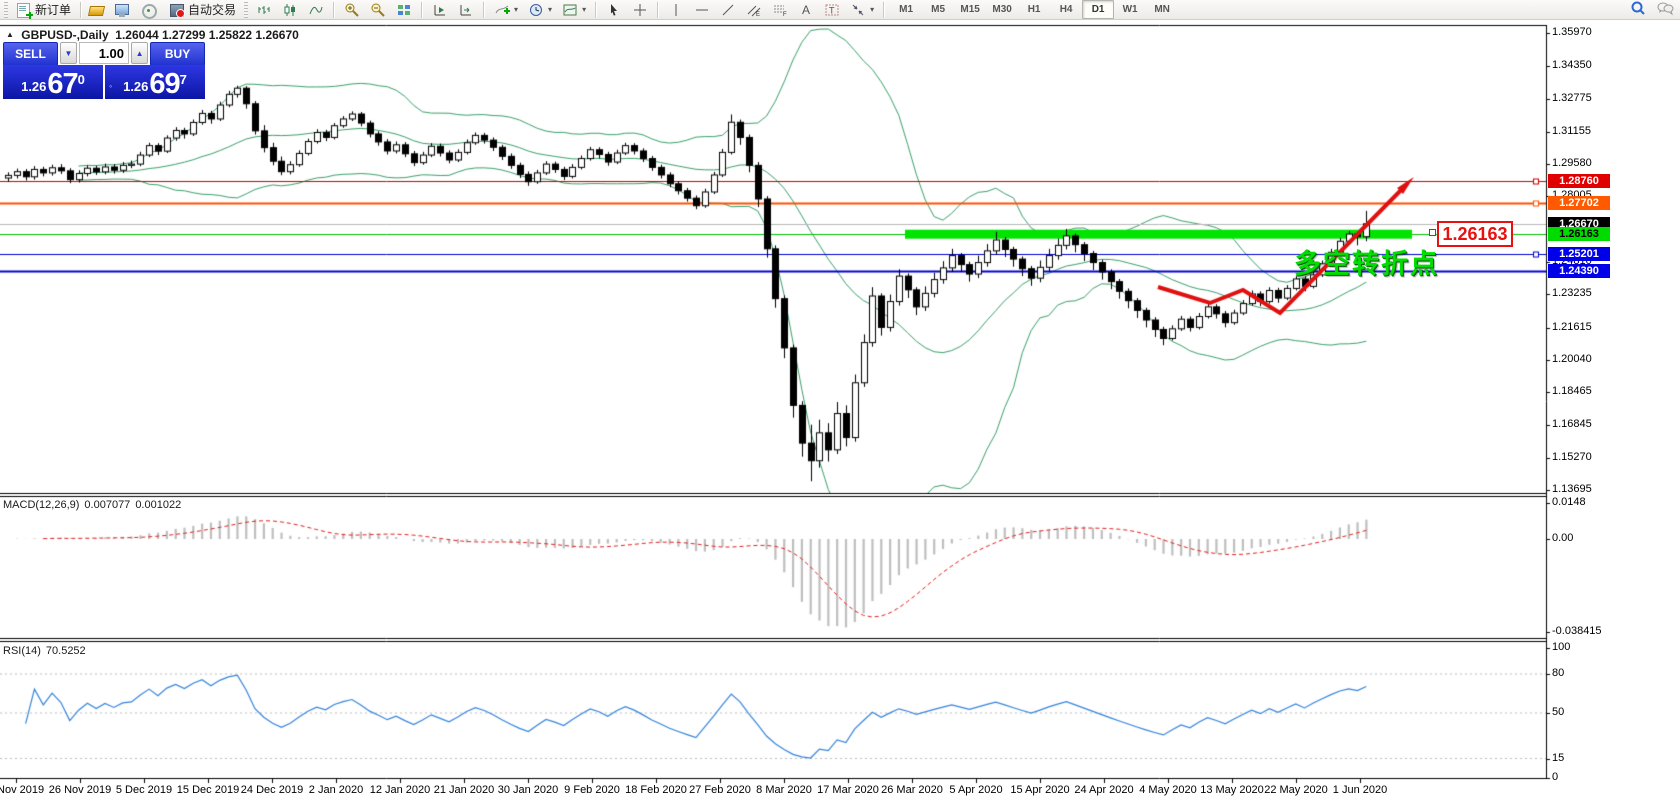 This screenshot has width=1680, height=807. I want to click on auto-trading-label: 自动交易, so click(212, 10).